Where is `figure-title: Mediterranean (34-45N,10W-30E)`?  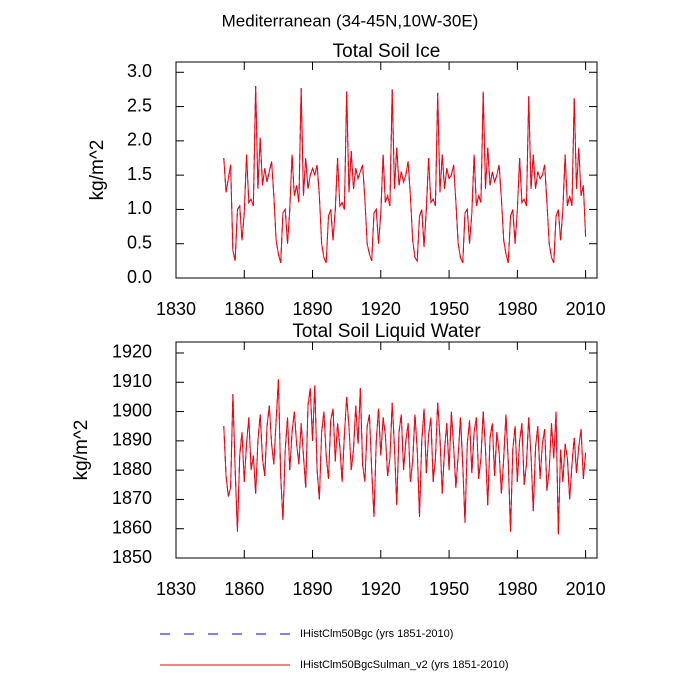 figure-title: Mediterranean (34-45N,10W-30E) is located at coordinates (350, 20).